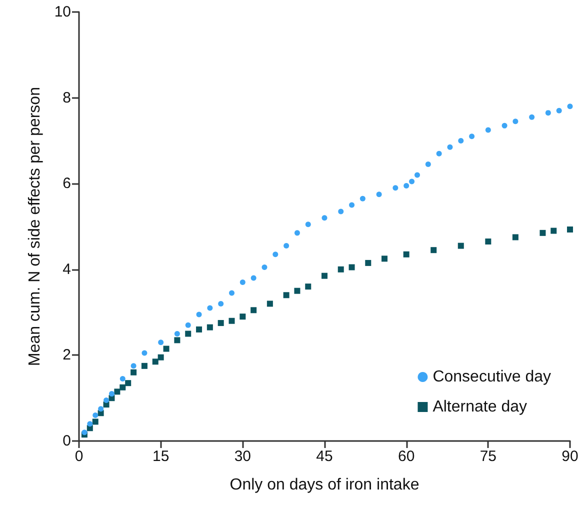  Describe the element at coordinates (243, 456) in the screenshot. I see `x-tick-label: 30` at that location.